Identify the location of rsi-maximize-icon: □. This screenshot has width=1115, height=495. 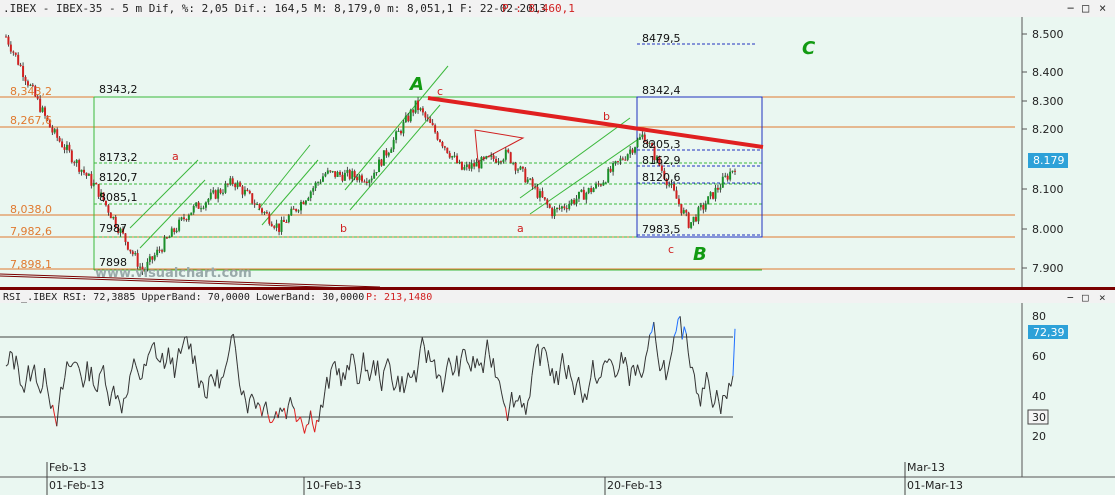
(1085, 297).